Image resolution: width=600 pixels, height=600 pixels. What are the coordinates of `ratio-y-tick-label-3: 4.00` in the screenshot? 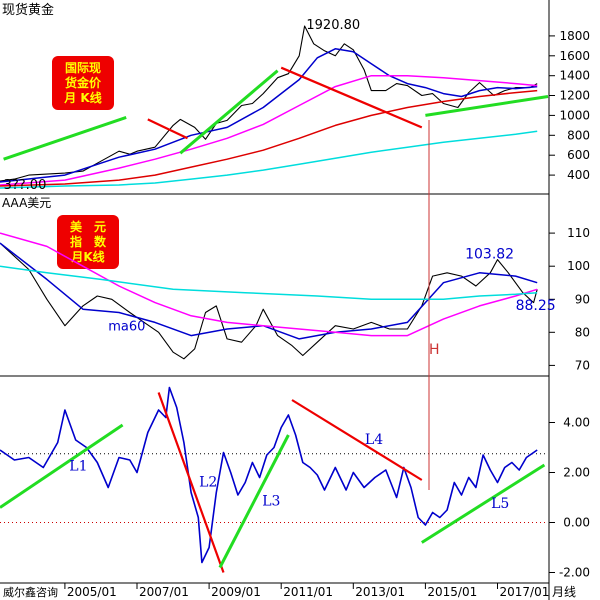 It's located at (576, 423).